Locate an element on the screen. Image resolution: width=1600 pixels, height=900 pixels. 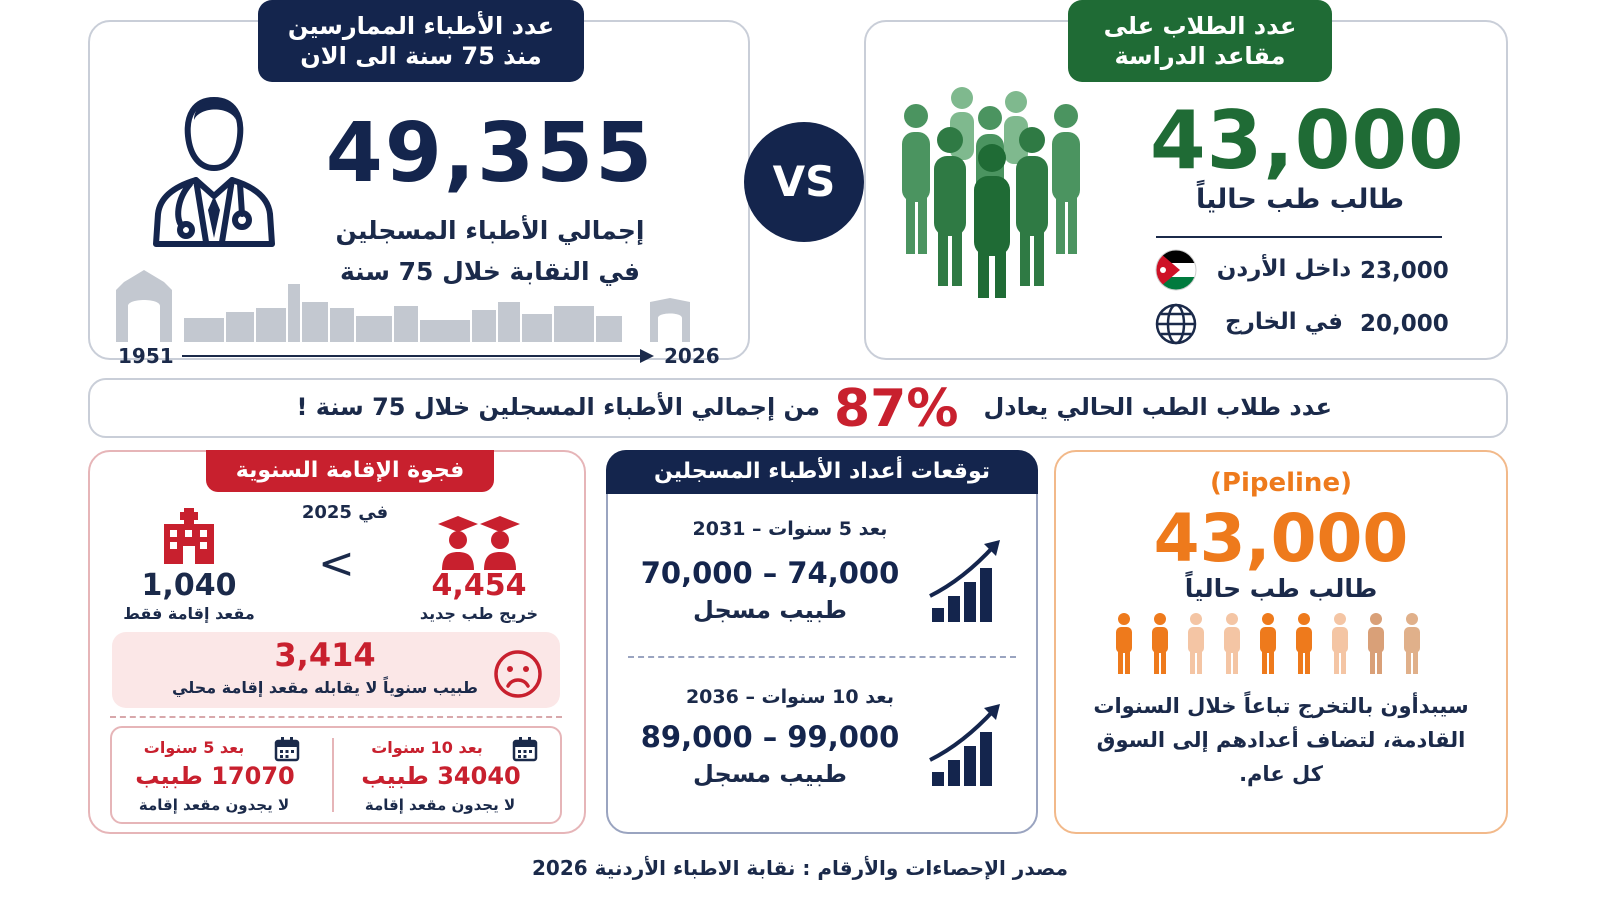
timeline-arrow is located at coordinates (413, 356).